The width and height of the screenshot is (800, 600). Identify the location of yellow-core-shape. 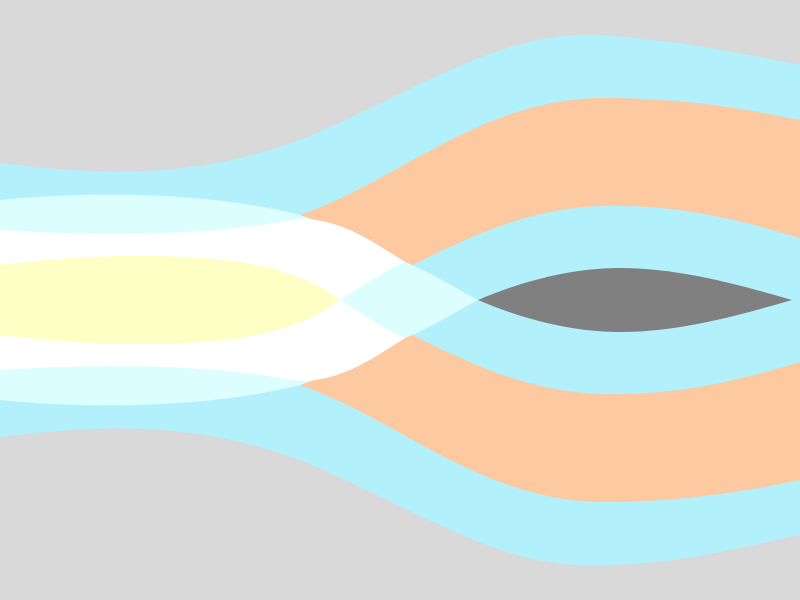
(170, 300).